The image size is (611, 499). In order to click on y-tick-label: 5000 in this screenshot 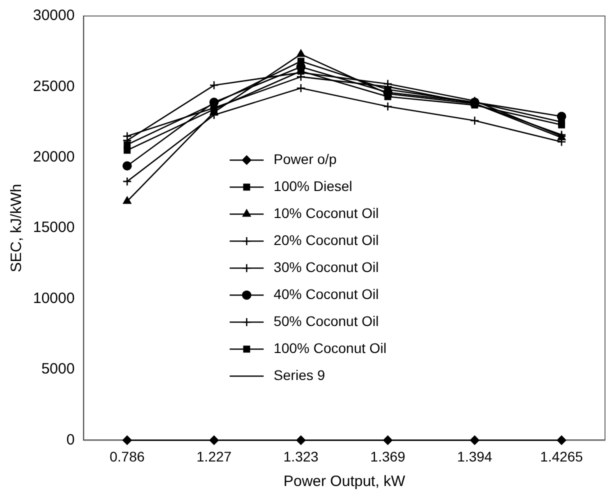, I will do `click(58, 369)`.